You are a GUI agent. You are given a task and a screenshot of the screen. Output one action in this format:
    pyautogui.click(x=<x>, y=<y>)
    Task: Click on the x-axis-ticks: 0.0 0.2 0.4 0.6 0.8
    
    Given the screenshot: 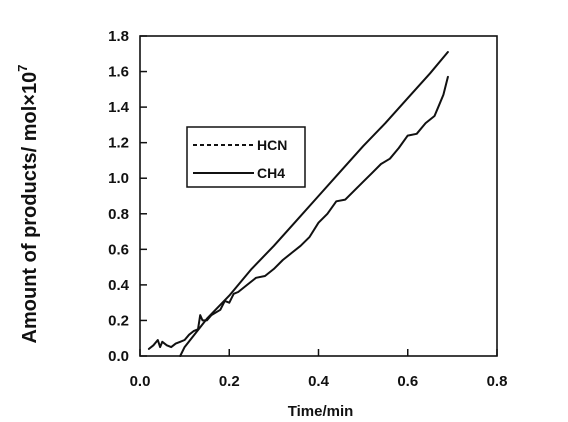 What is the action you would take?
    pyautogui.click(x=319, y=369)
    